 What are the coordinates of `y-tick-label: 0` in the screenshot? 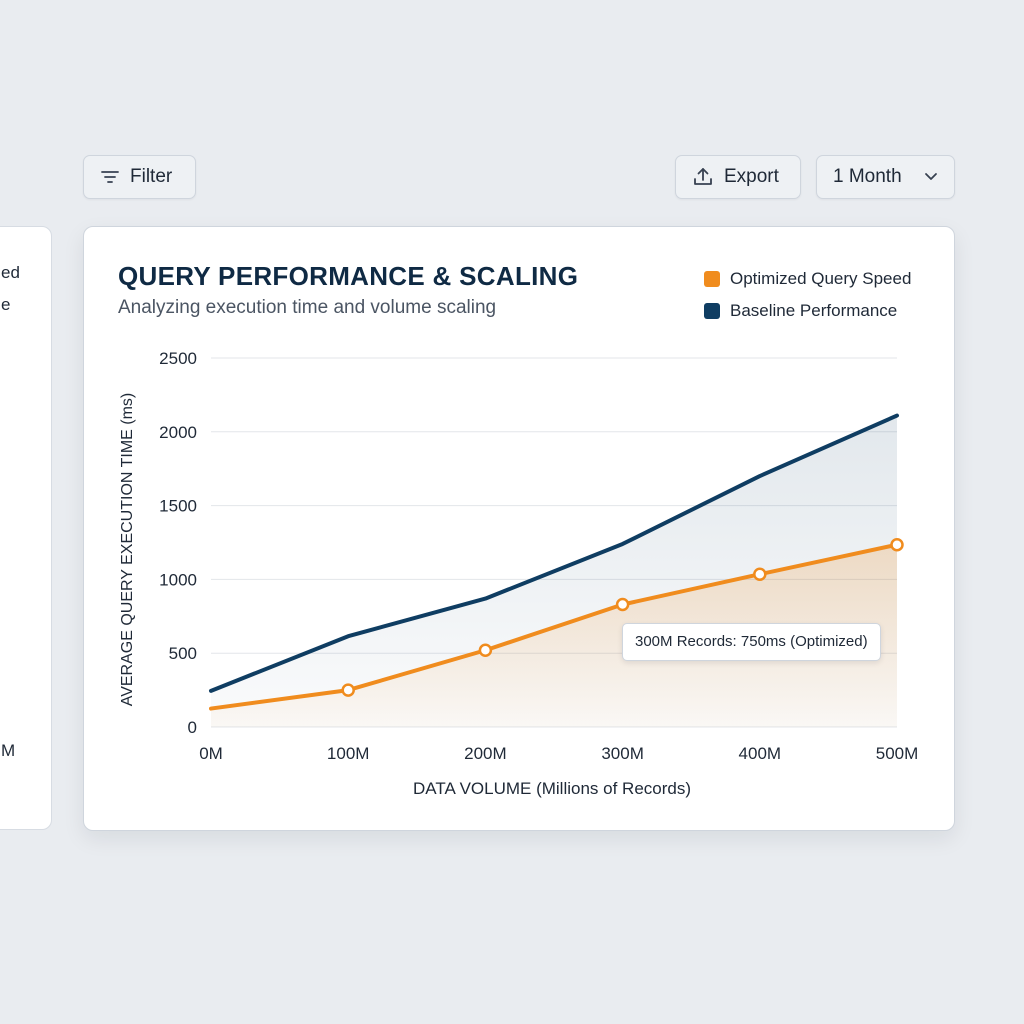 It's located at (192, 727).